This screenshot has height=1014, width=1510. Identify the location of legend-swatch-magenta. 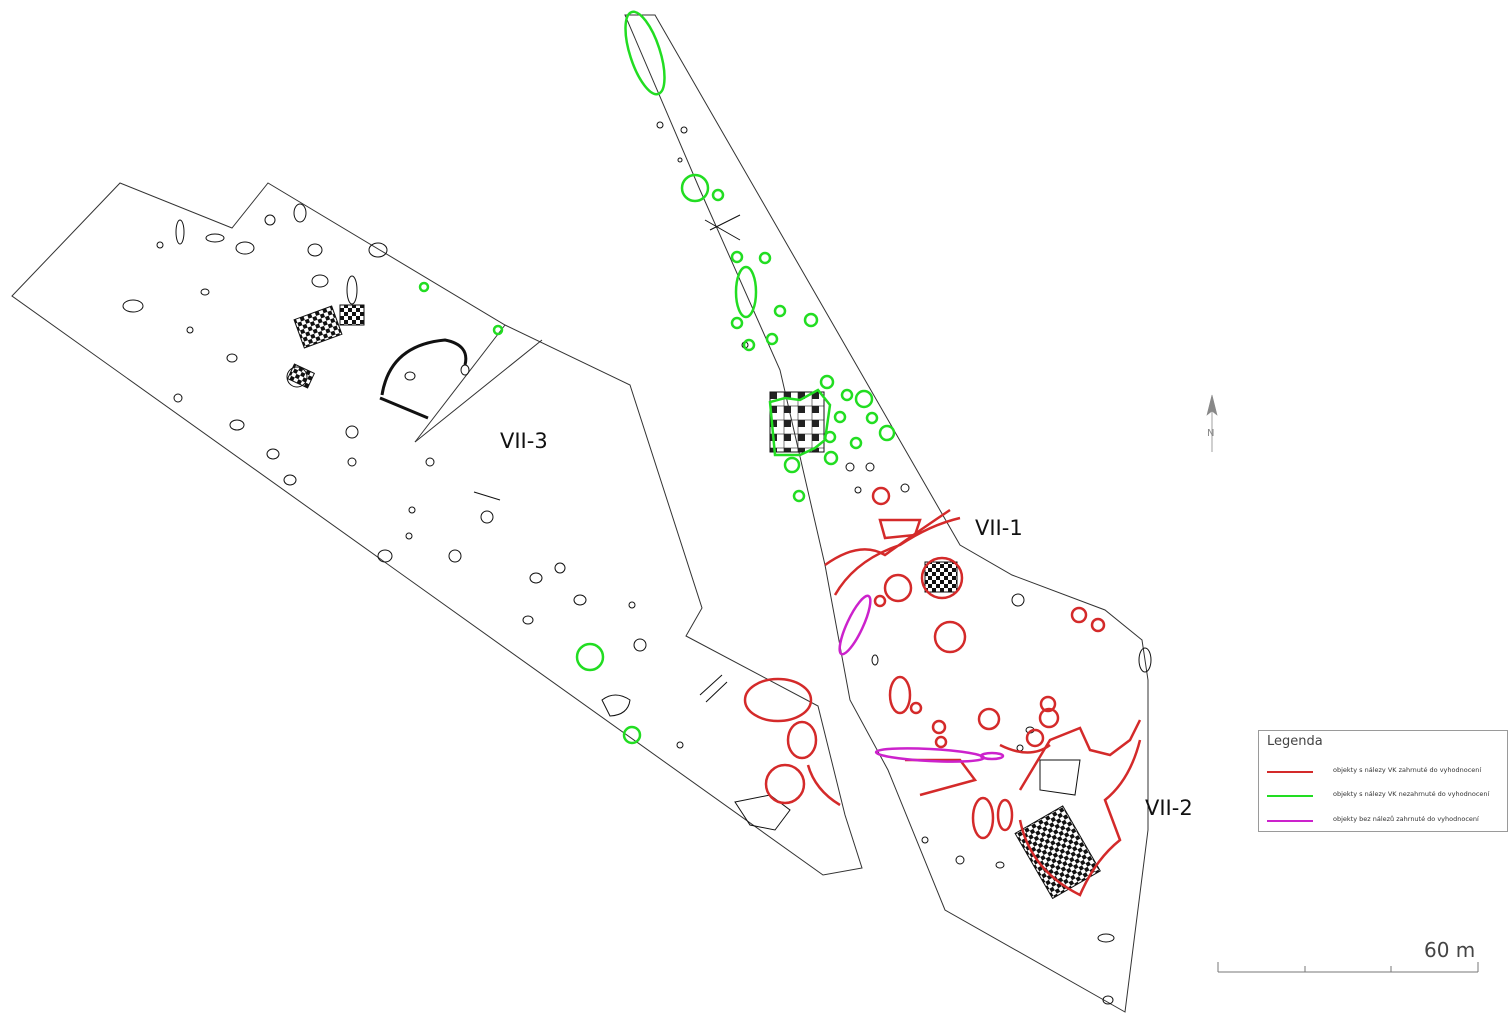
(1290, 821).